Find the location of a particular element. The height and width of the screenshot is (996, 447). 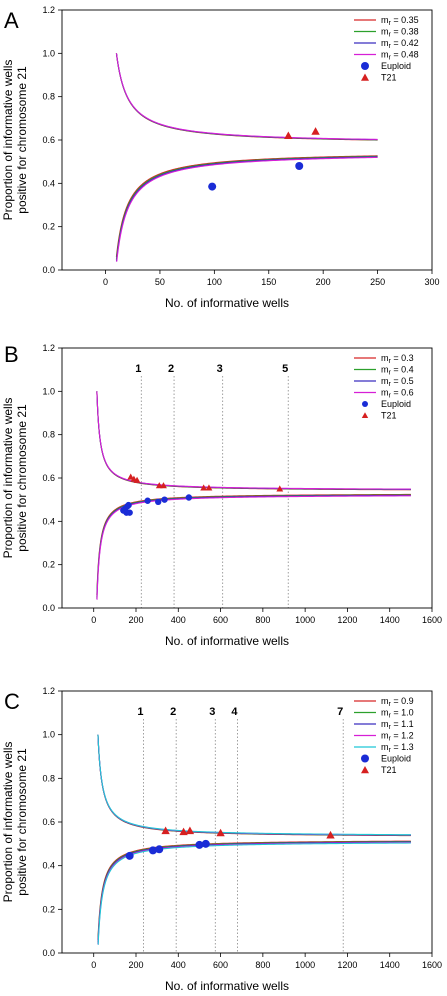

x-tick-label: 1400 is located at coordinates (390, 965).